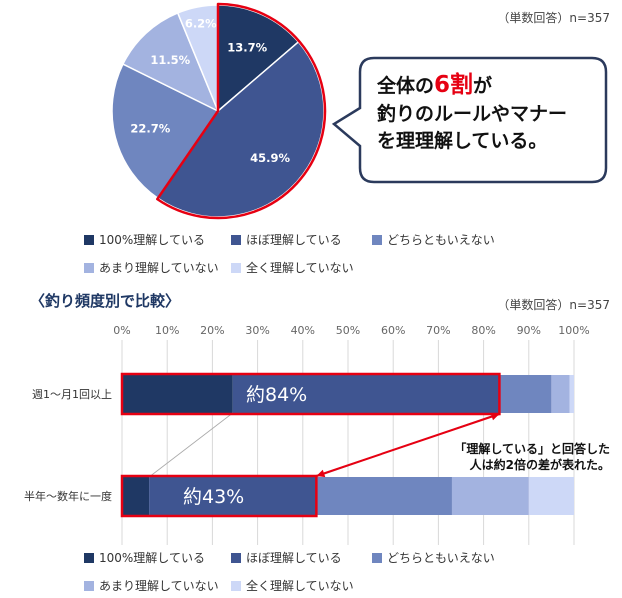  Describe the element at coordinates (348, 330) in the screenshot. I see `x-tick-label: 50%` at that location.